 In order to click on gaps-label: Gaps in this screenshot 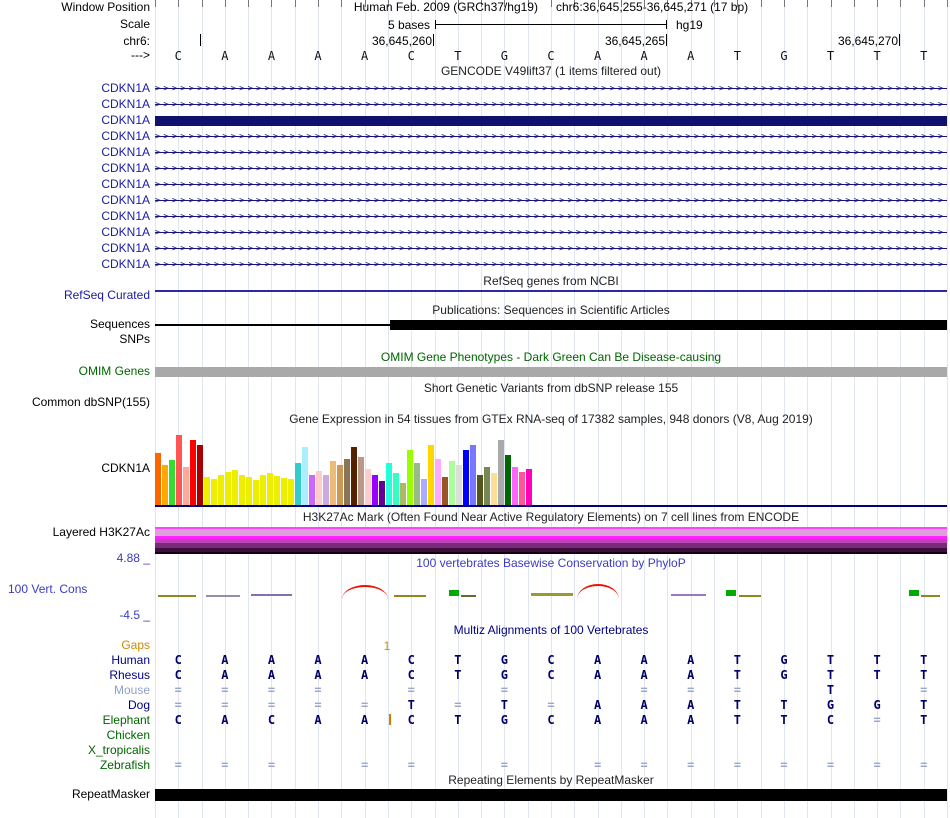, I will do `click(135, 645)`.